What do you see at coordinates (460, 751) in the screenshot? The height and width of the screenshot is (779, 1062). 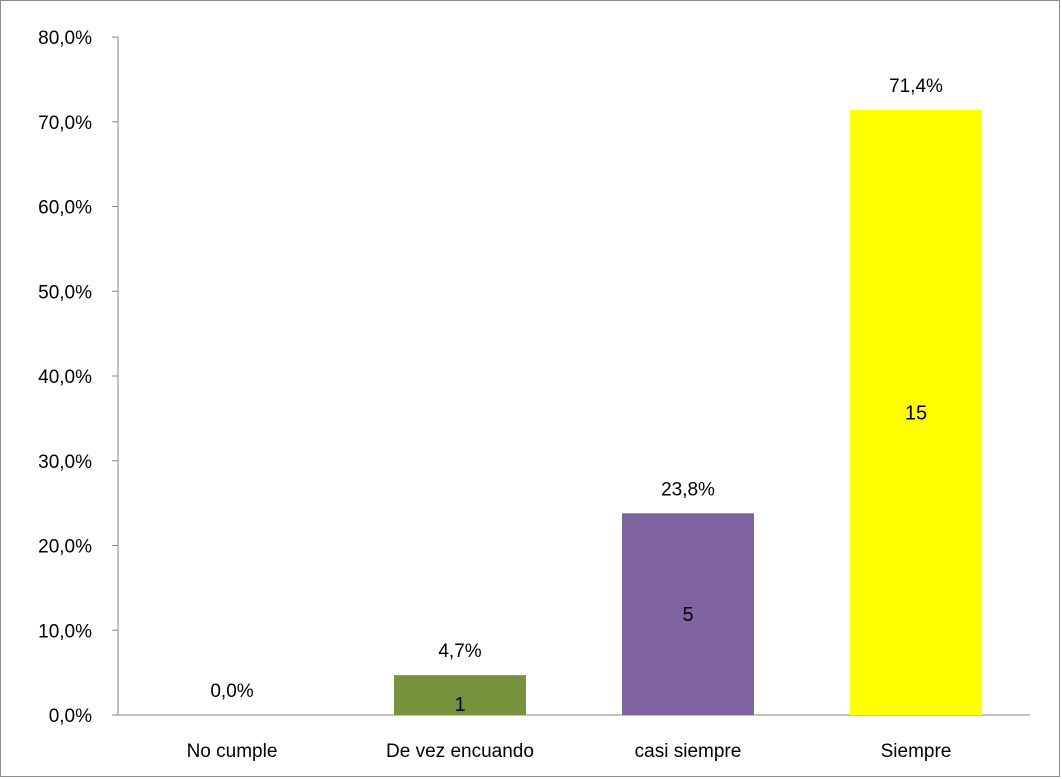 I see `x-tick-label: De vez encuando` at bounding box center [460, 751].